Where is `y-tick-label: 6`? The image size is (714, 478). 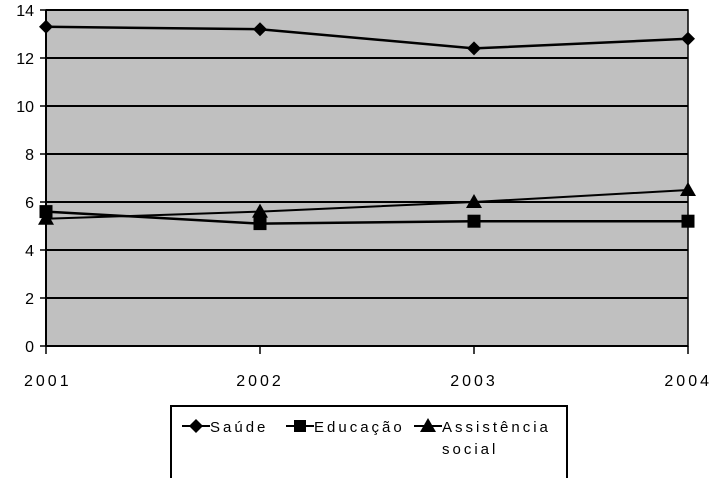 y-tick-label: 6 is located at coordinates (29, 203).